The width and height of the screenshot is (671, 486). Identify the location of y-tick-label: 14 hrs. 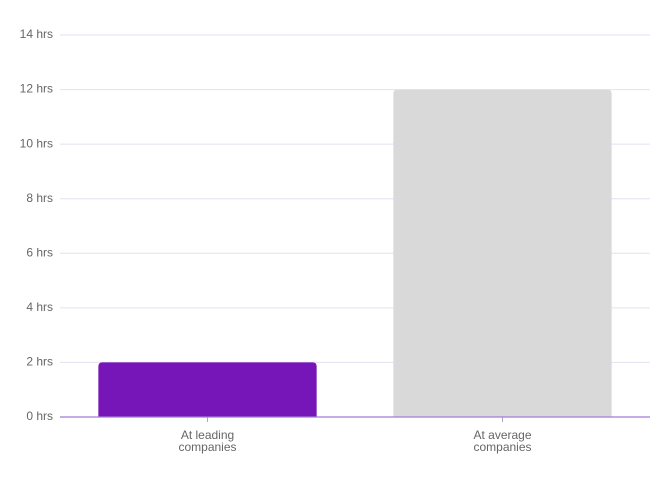
(36, 34).